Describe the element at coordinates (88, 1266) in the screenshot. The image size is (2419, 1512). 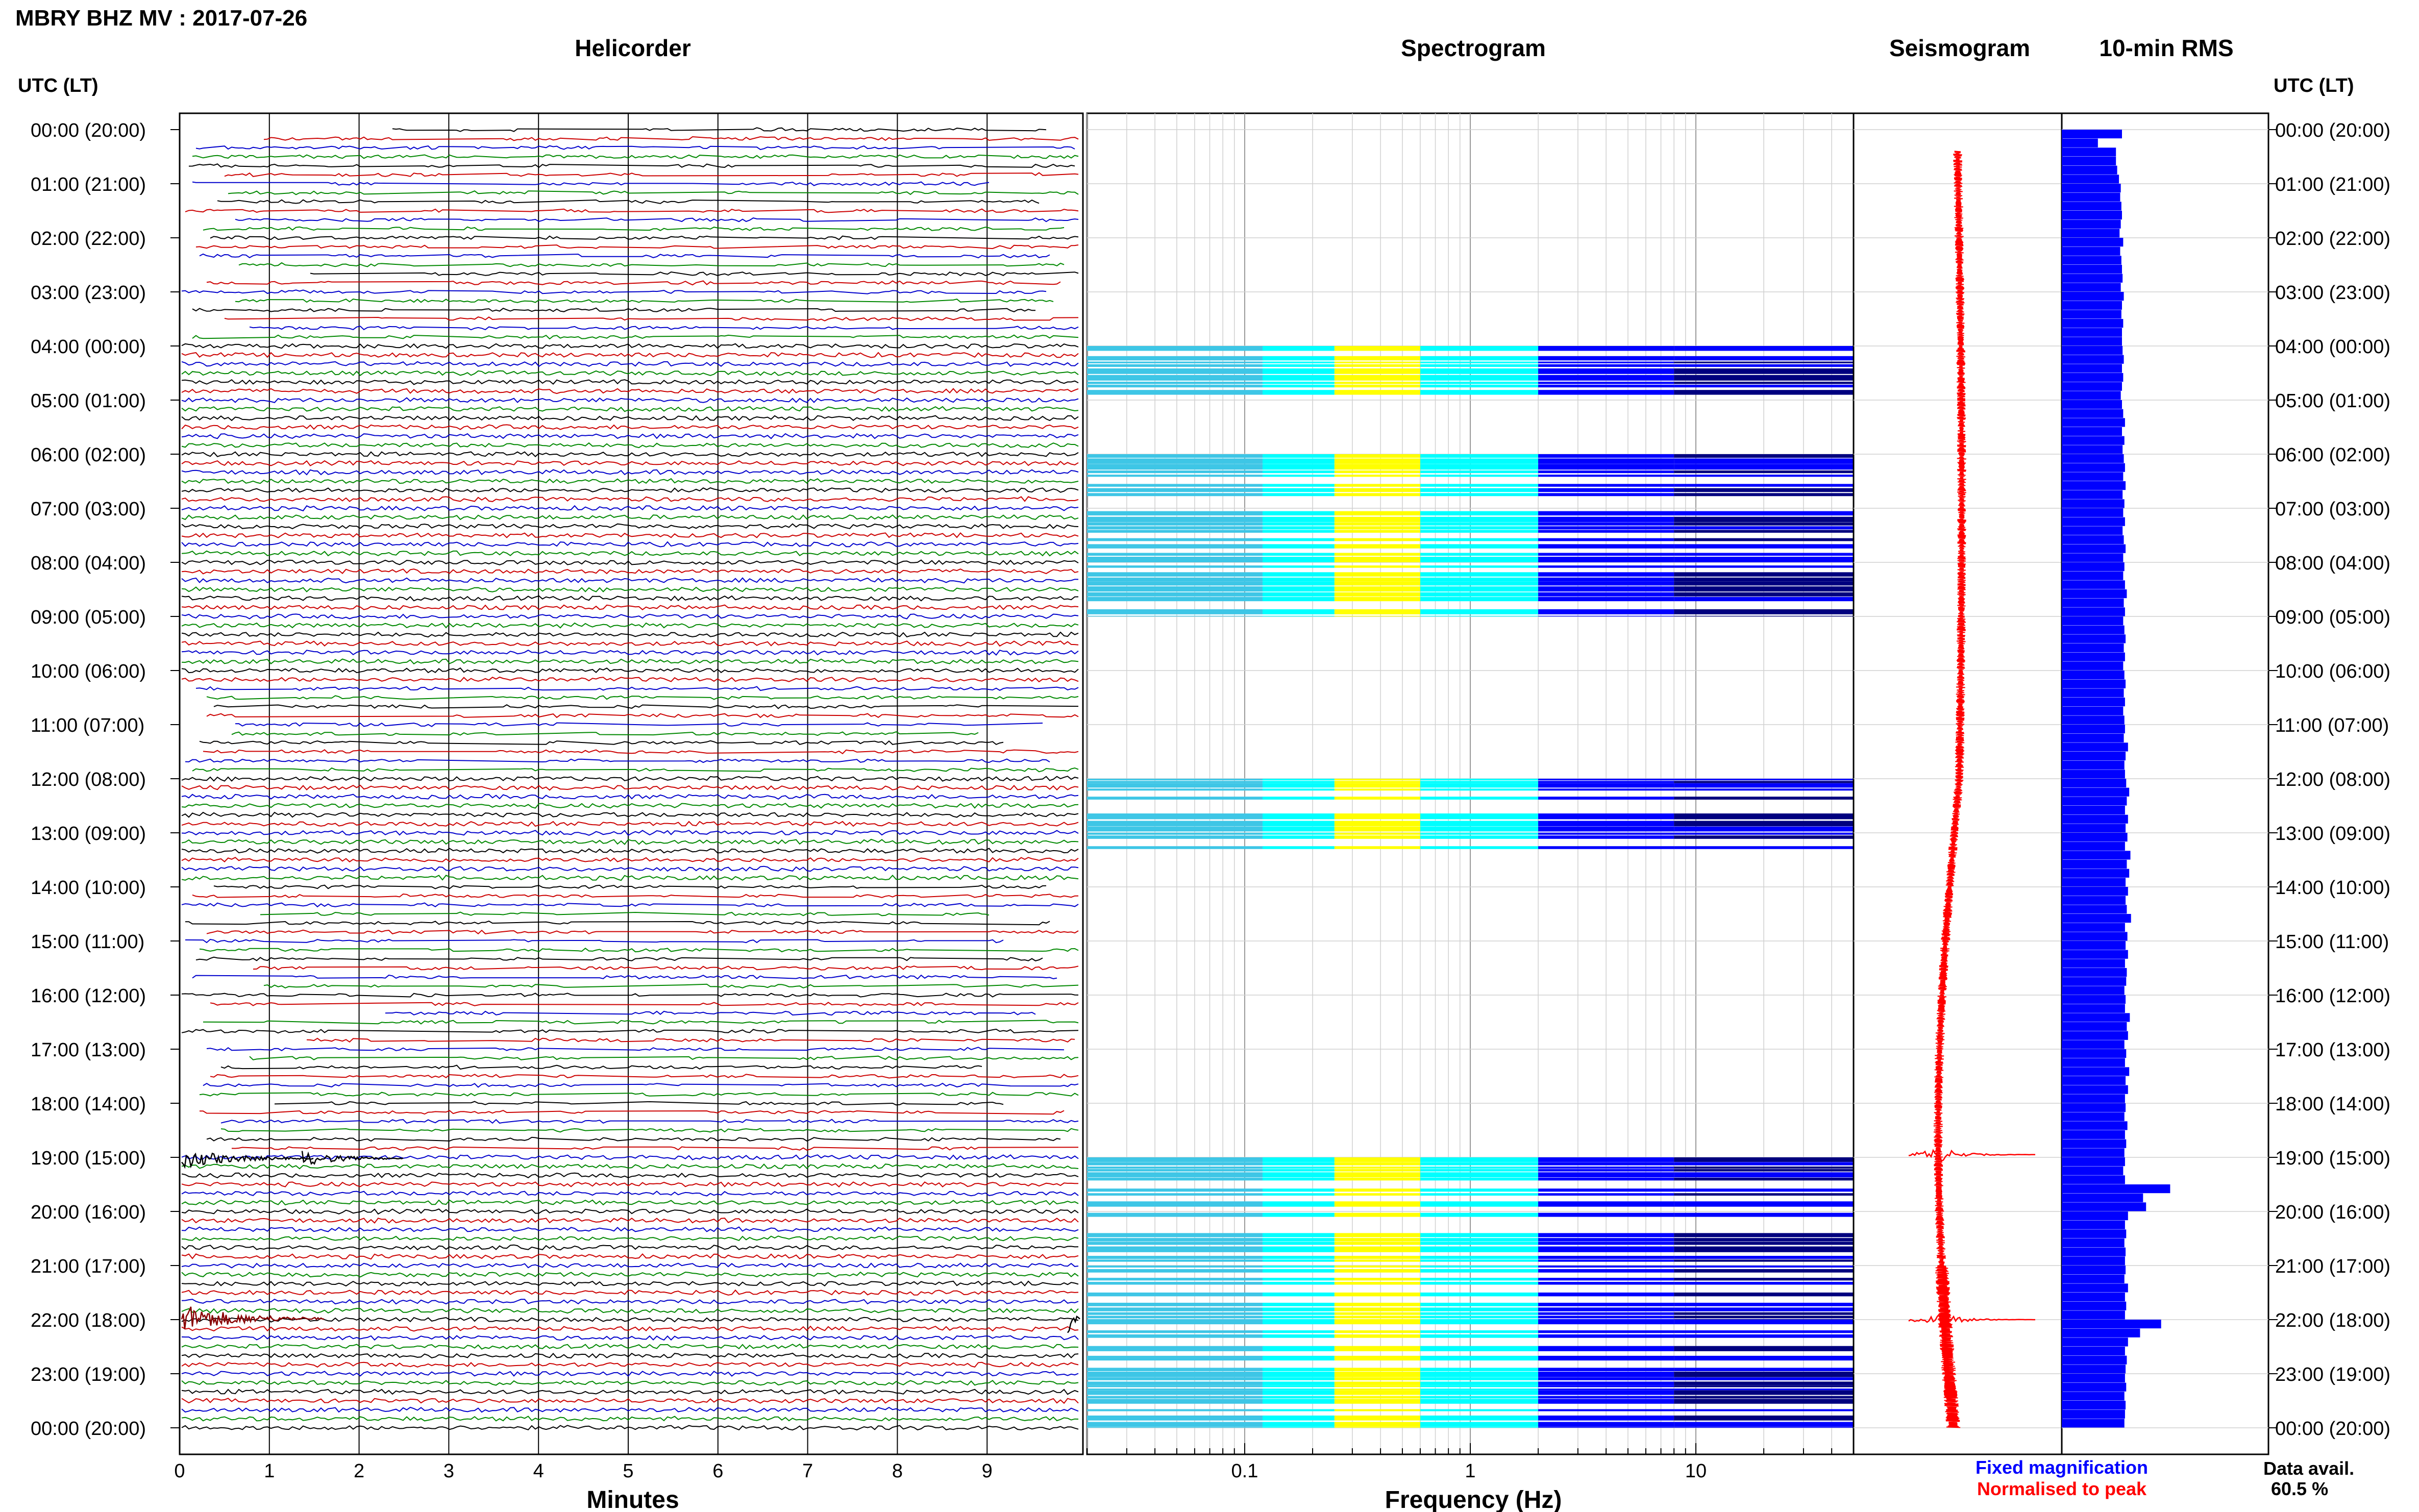
I see `time-label-left: 21:00 (17:00)` at that location.